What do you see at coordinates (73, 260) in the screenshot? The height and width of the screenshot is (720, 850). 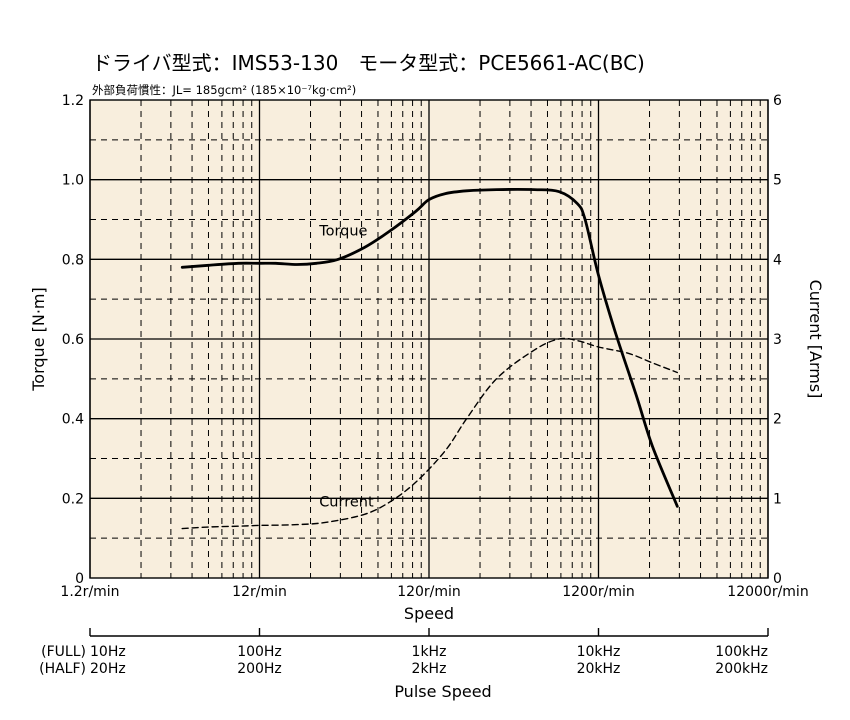 I see `y-tick-label-left: 0.8` at bounding box center [73, 260].